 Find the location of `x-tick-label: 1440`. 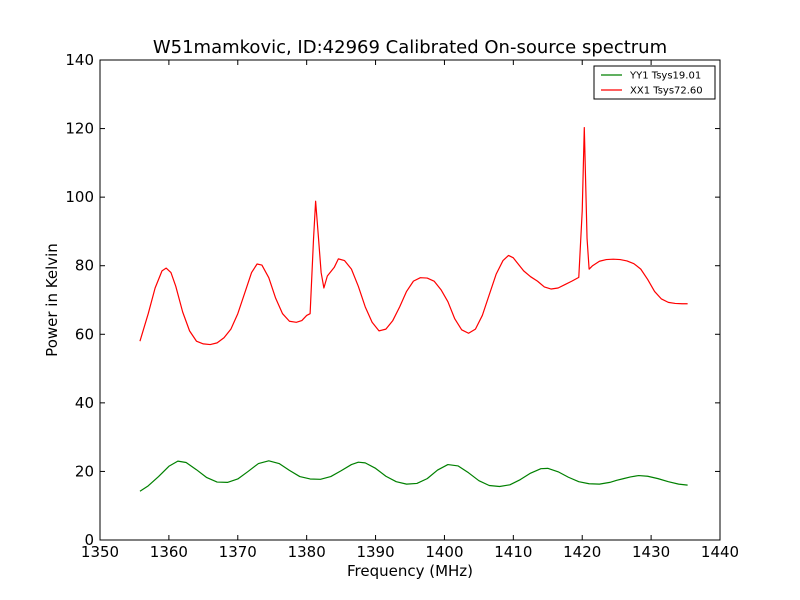

x-tick-label: 1440 is located at coordinates (720, 552).